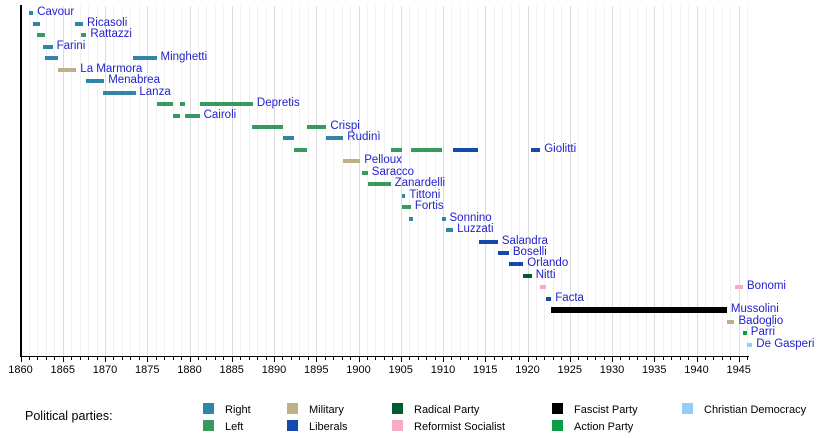 The height and width of the screenshot is (438, 830). I want to click on minister-label: Minghetti, so click(184, 57).